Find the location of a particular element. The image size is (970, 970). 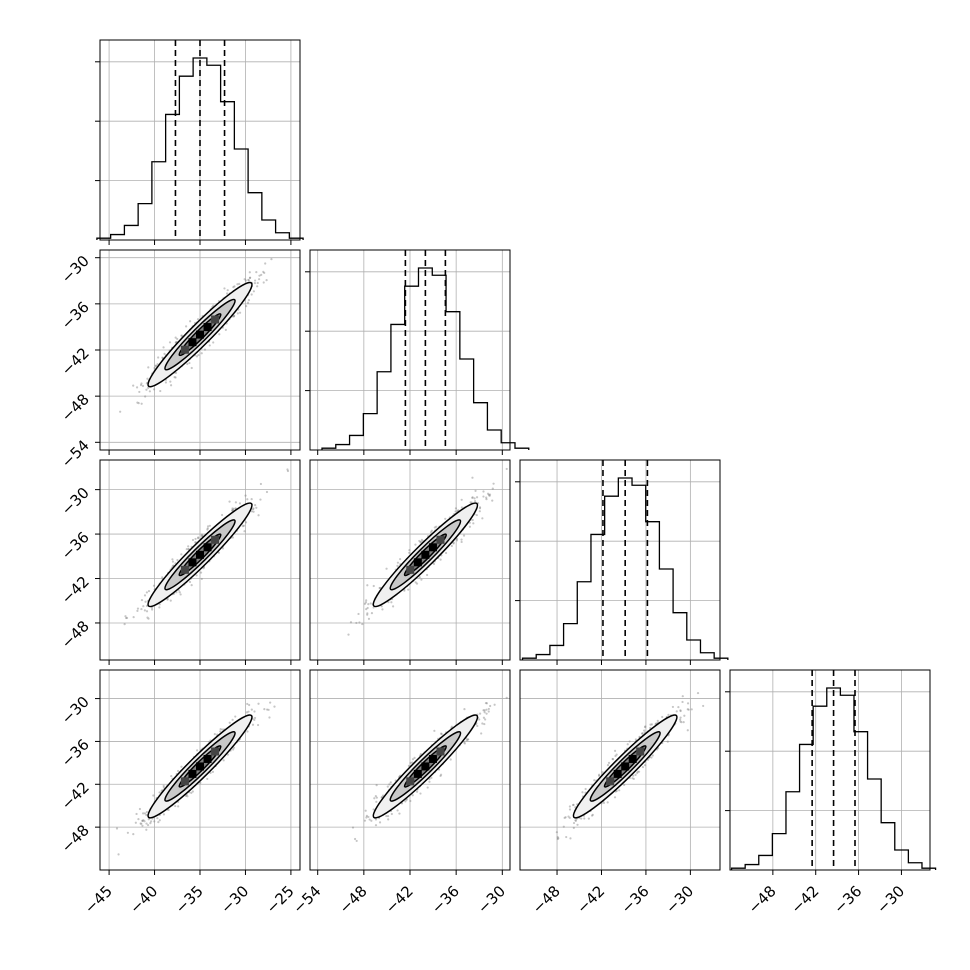

panel-frame is located at coordinates (620, 770).